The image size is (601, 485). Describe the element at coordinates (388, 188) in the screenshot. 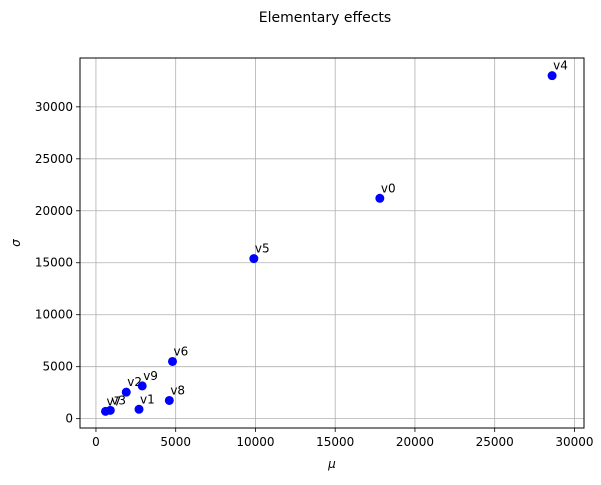

I see `point-label-v0: v0` at that location.